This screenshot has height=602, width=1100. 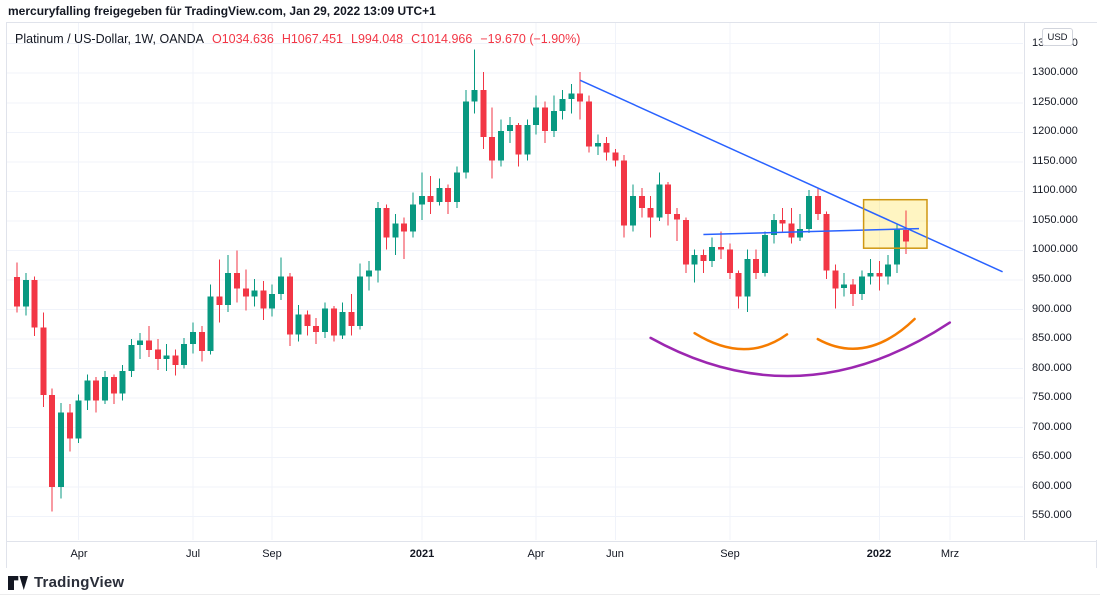 What do you see at coordinates (866, 334) in the screenshot?
I see `orange-arc-right` at bounding box center [866, 334].